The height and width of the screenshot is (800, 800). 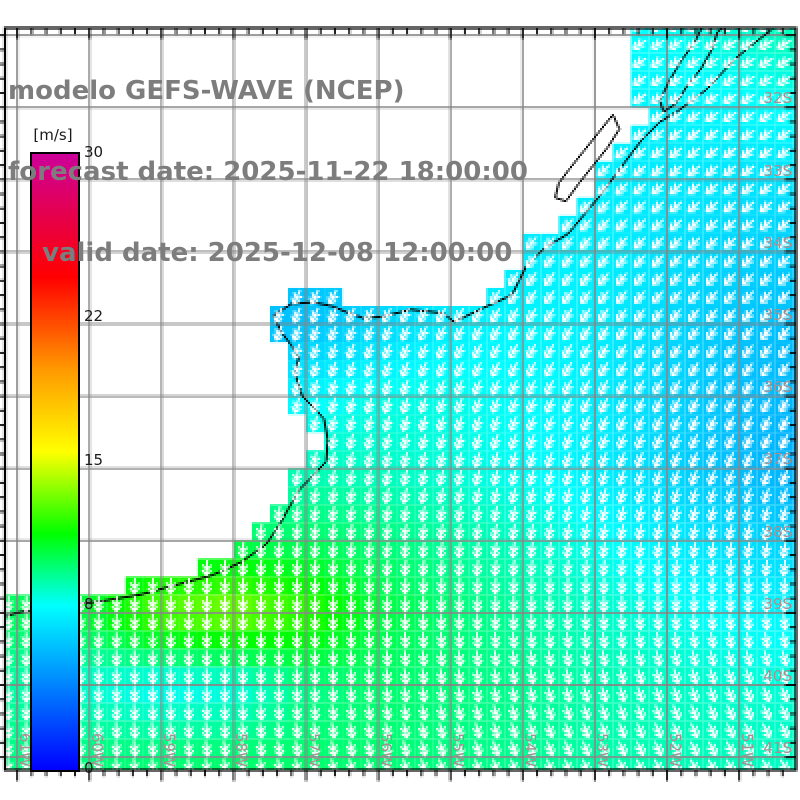 What do you see at coordinates (530, 750) in the screenshot?
I see `lon-axis-label: 54W` at bounding box center [530, 750].